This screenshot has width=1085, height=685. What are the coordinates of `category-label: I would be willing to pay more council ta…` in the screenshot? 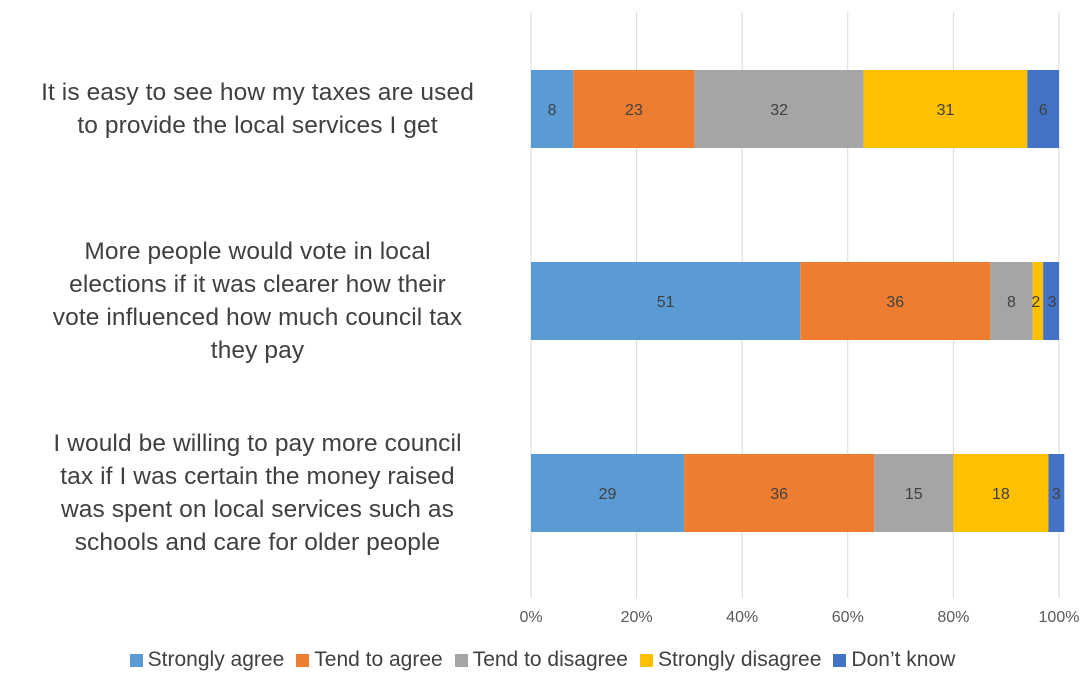 It's located at (257, 493).